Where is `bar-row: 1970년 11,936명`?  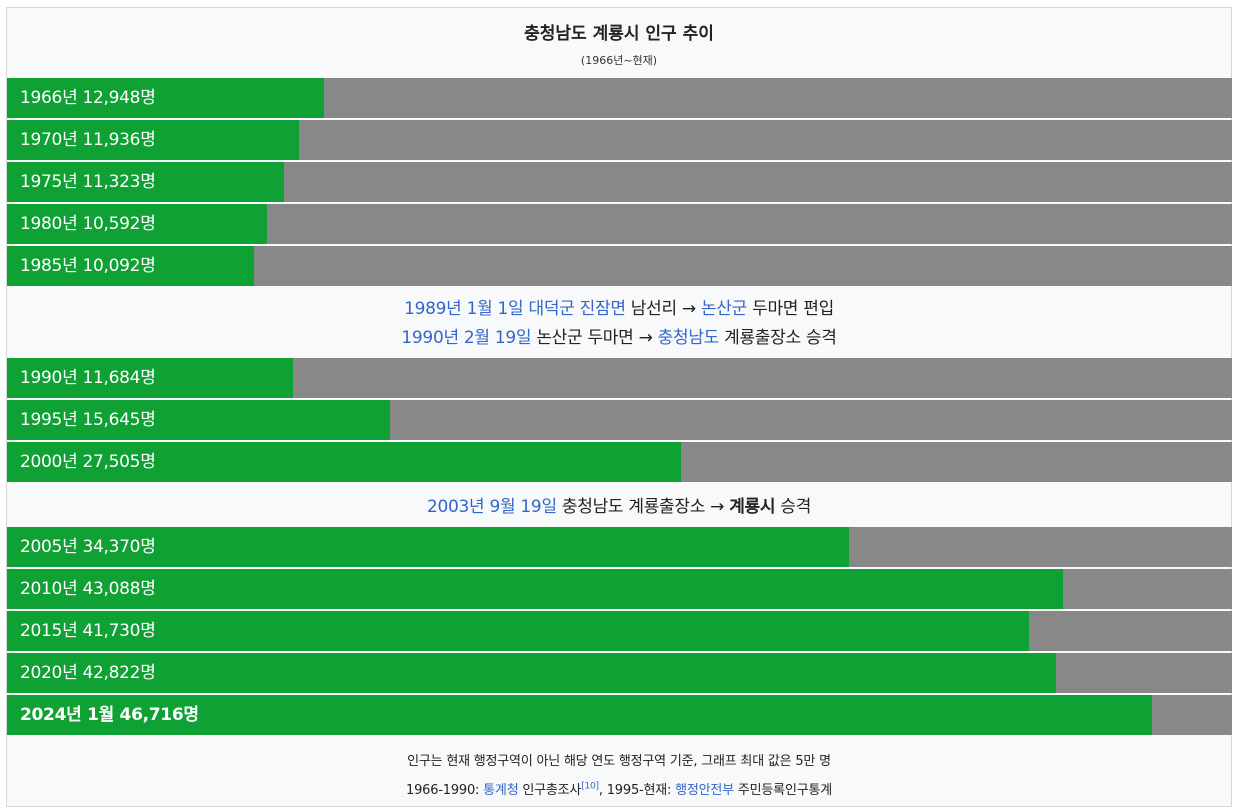
bar-row: 1970년 11,936명 is located at coordinates (619, 140).